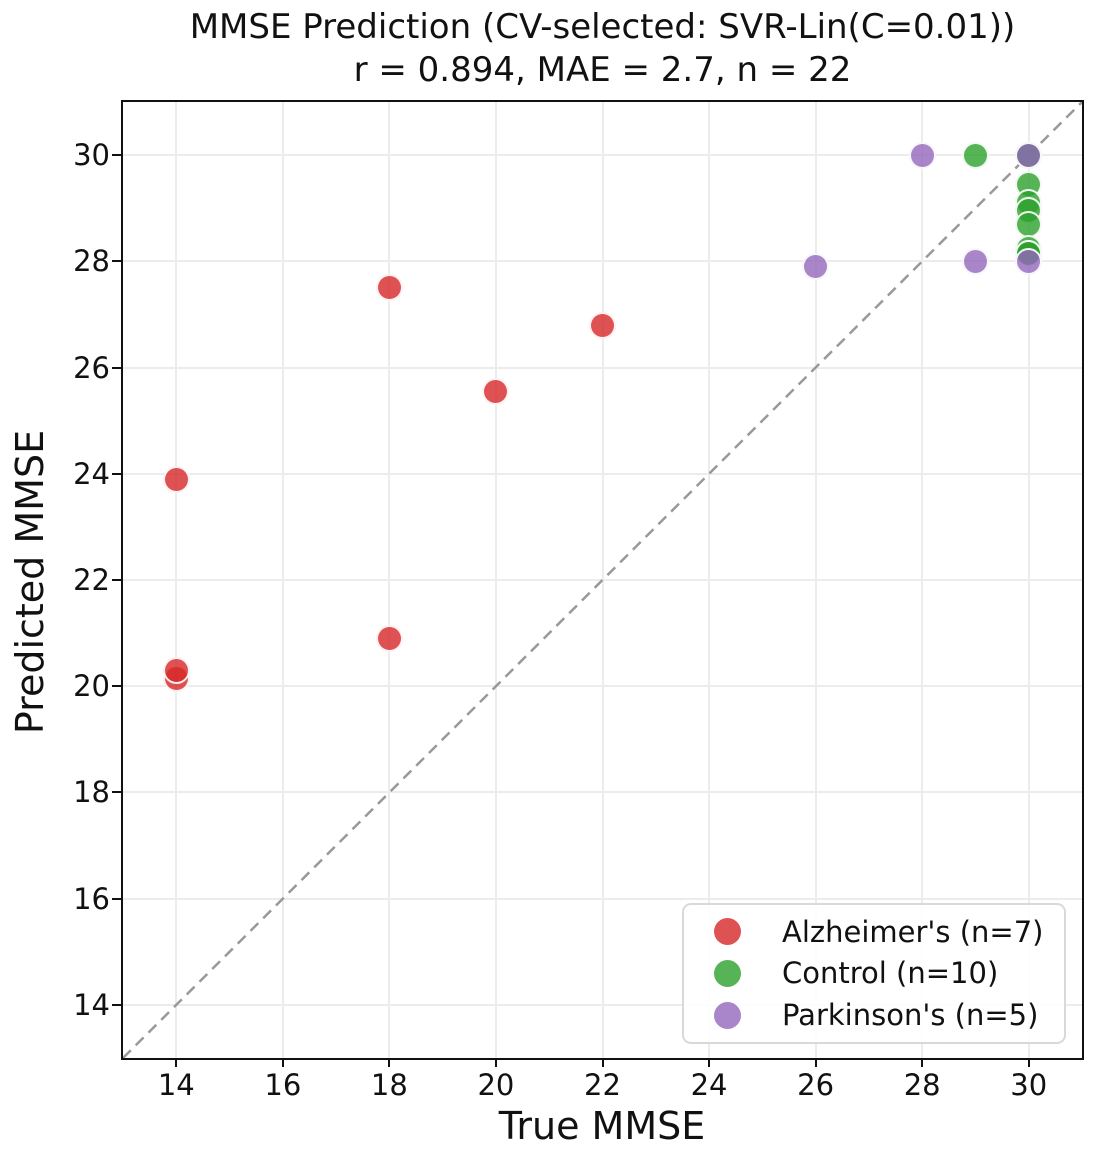  What do you see at coordinates (602, 70) in the screenshot?
I see `chart-subtitle: r = 0.894, MAE = 2.7, n = 22` at bounding box center [602, 70].